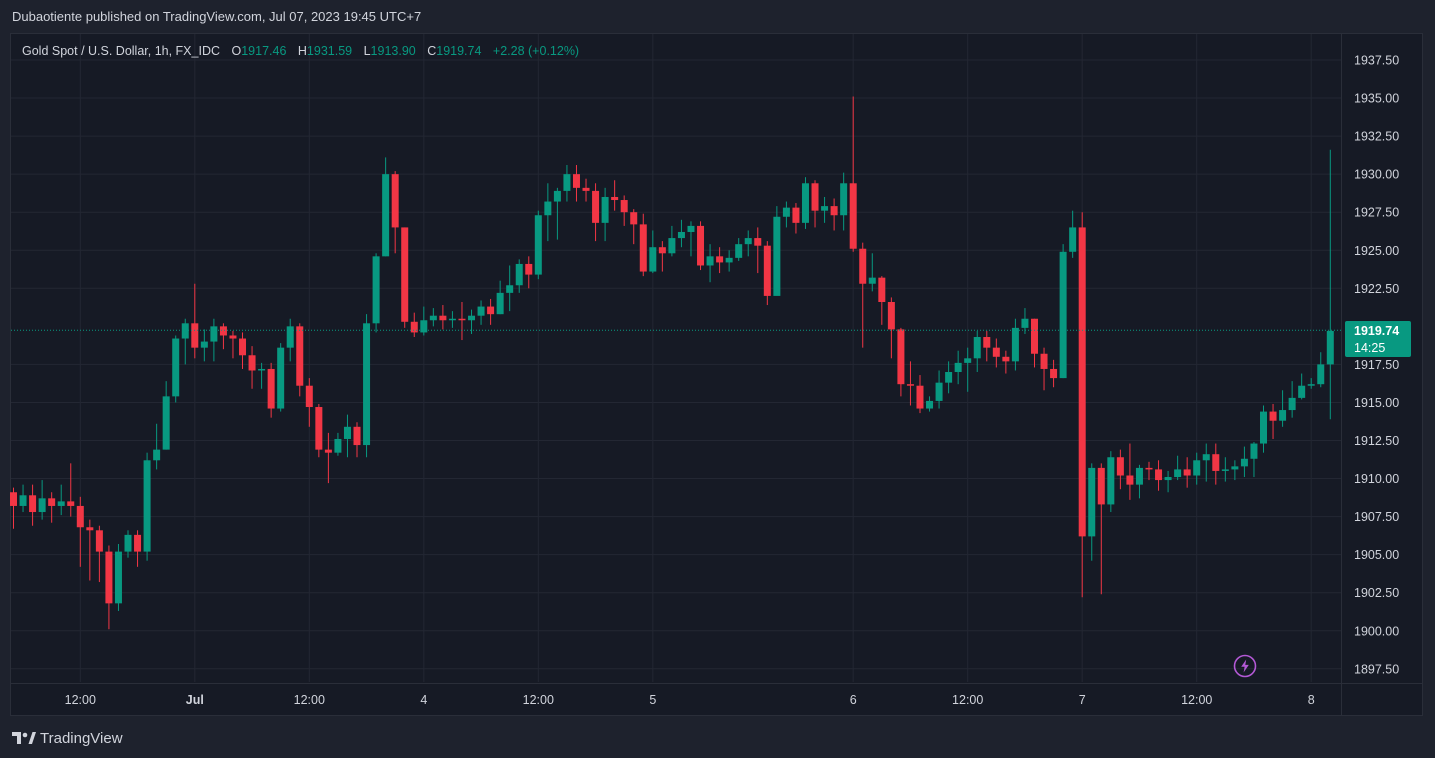 This screenshot has height=758, width=1435. Describe the element at coordinates (67, 738) in the screenshot. I see `footer-brand: TradingView` at that location.